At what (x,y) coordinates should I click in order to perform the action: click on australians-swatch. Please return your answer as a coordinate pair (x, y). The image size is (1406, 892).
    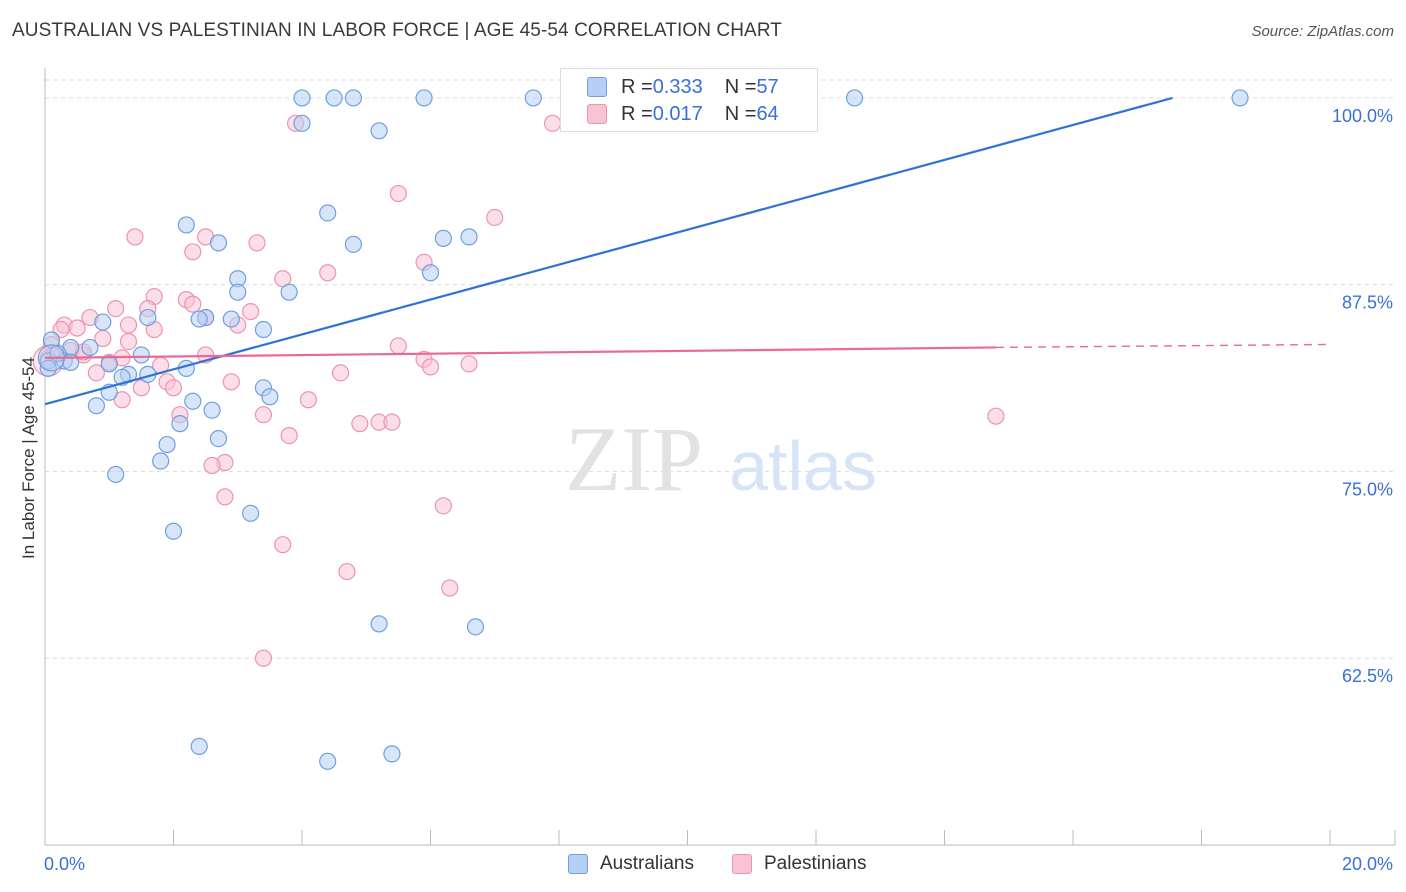
    Looking at the image, I should click on (597, 87).